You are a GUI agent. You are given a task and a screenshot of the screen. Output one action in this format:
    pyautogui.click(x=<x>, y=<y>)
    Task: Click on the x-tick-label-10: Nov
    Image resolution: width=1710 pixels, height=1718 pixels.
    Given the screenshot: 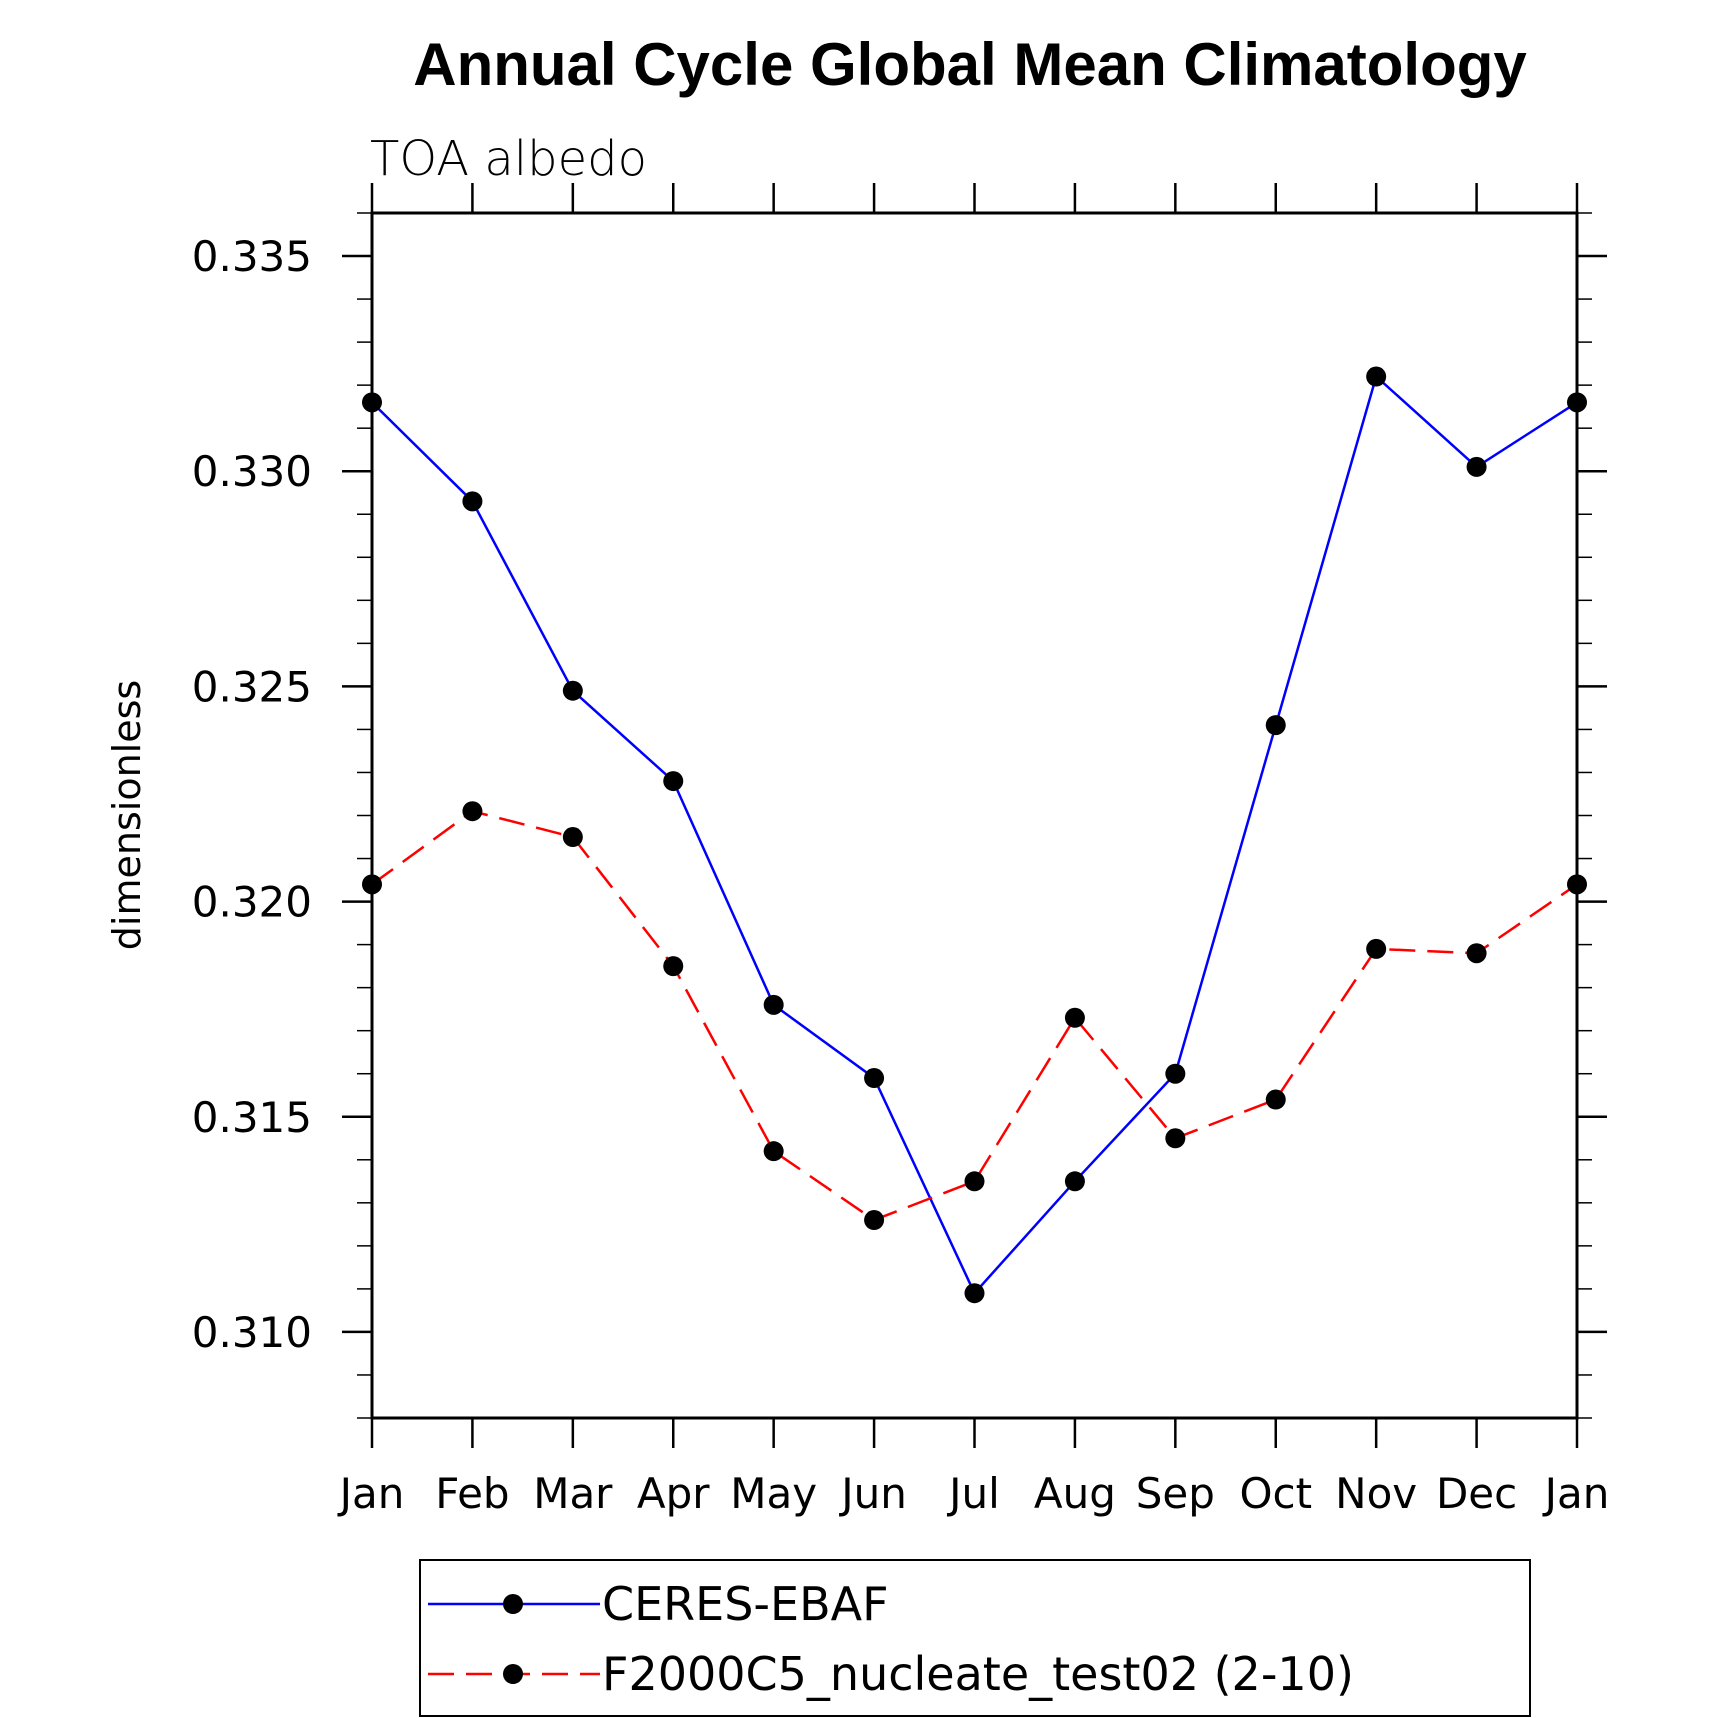 What is the action you would take?
    pyautogui.click(x=1376, y=1493)
    